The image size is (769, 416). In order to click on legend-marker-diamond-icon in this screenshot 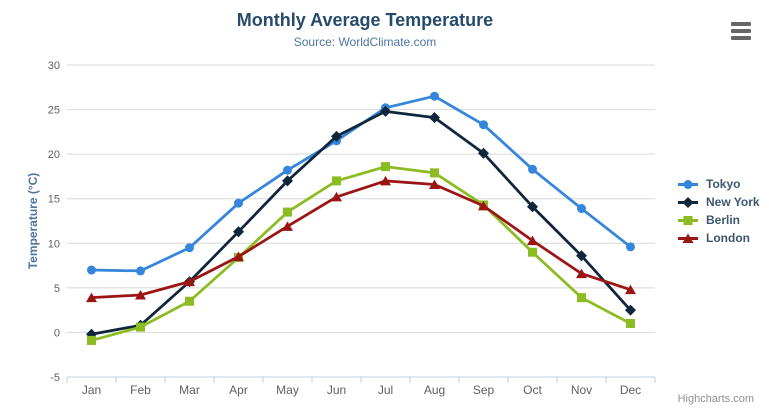, I will do `click(688, 202)`.